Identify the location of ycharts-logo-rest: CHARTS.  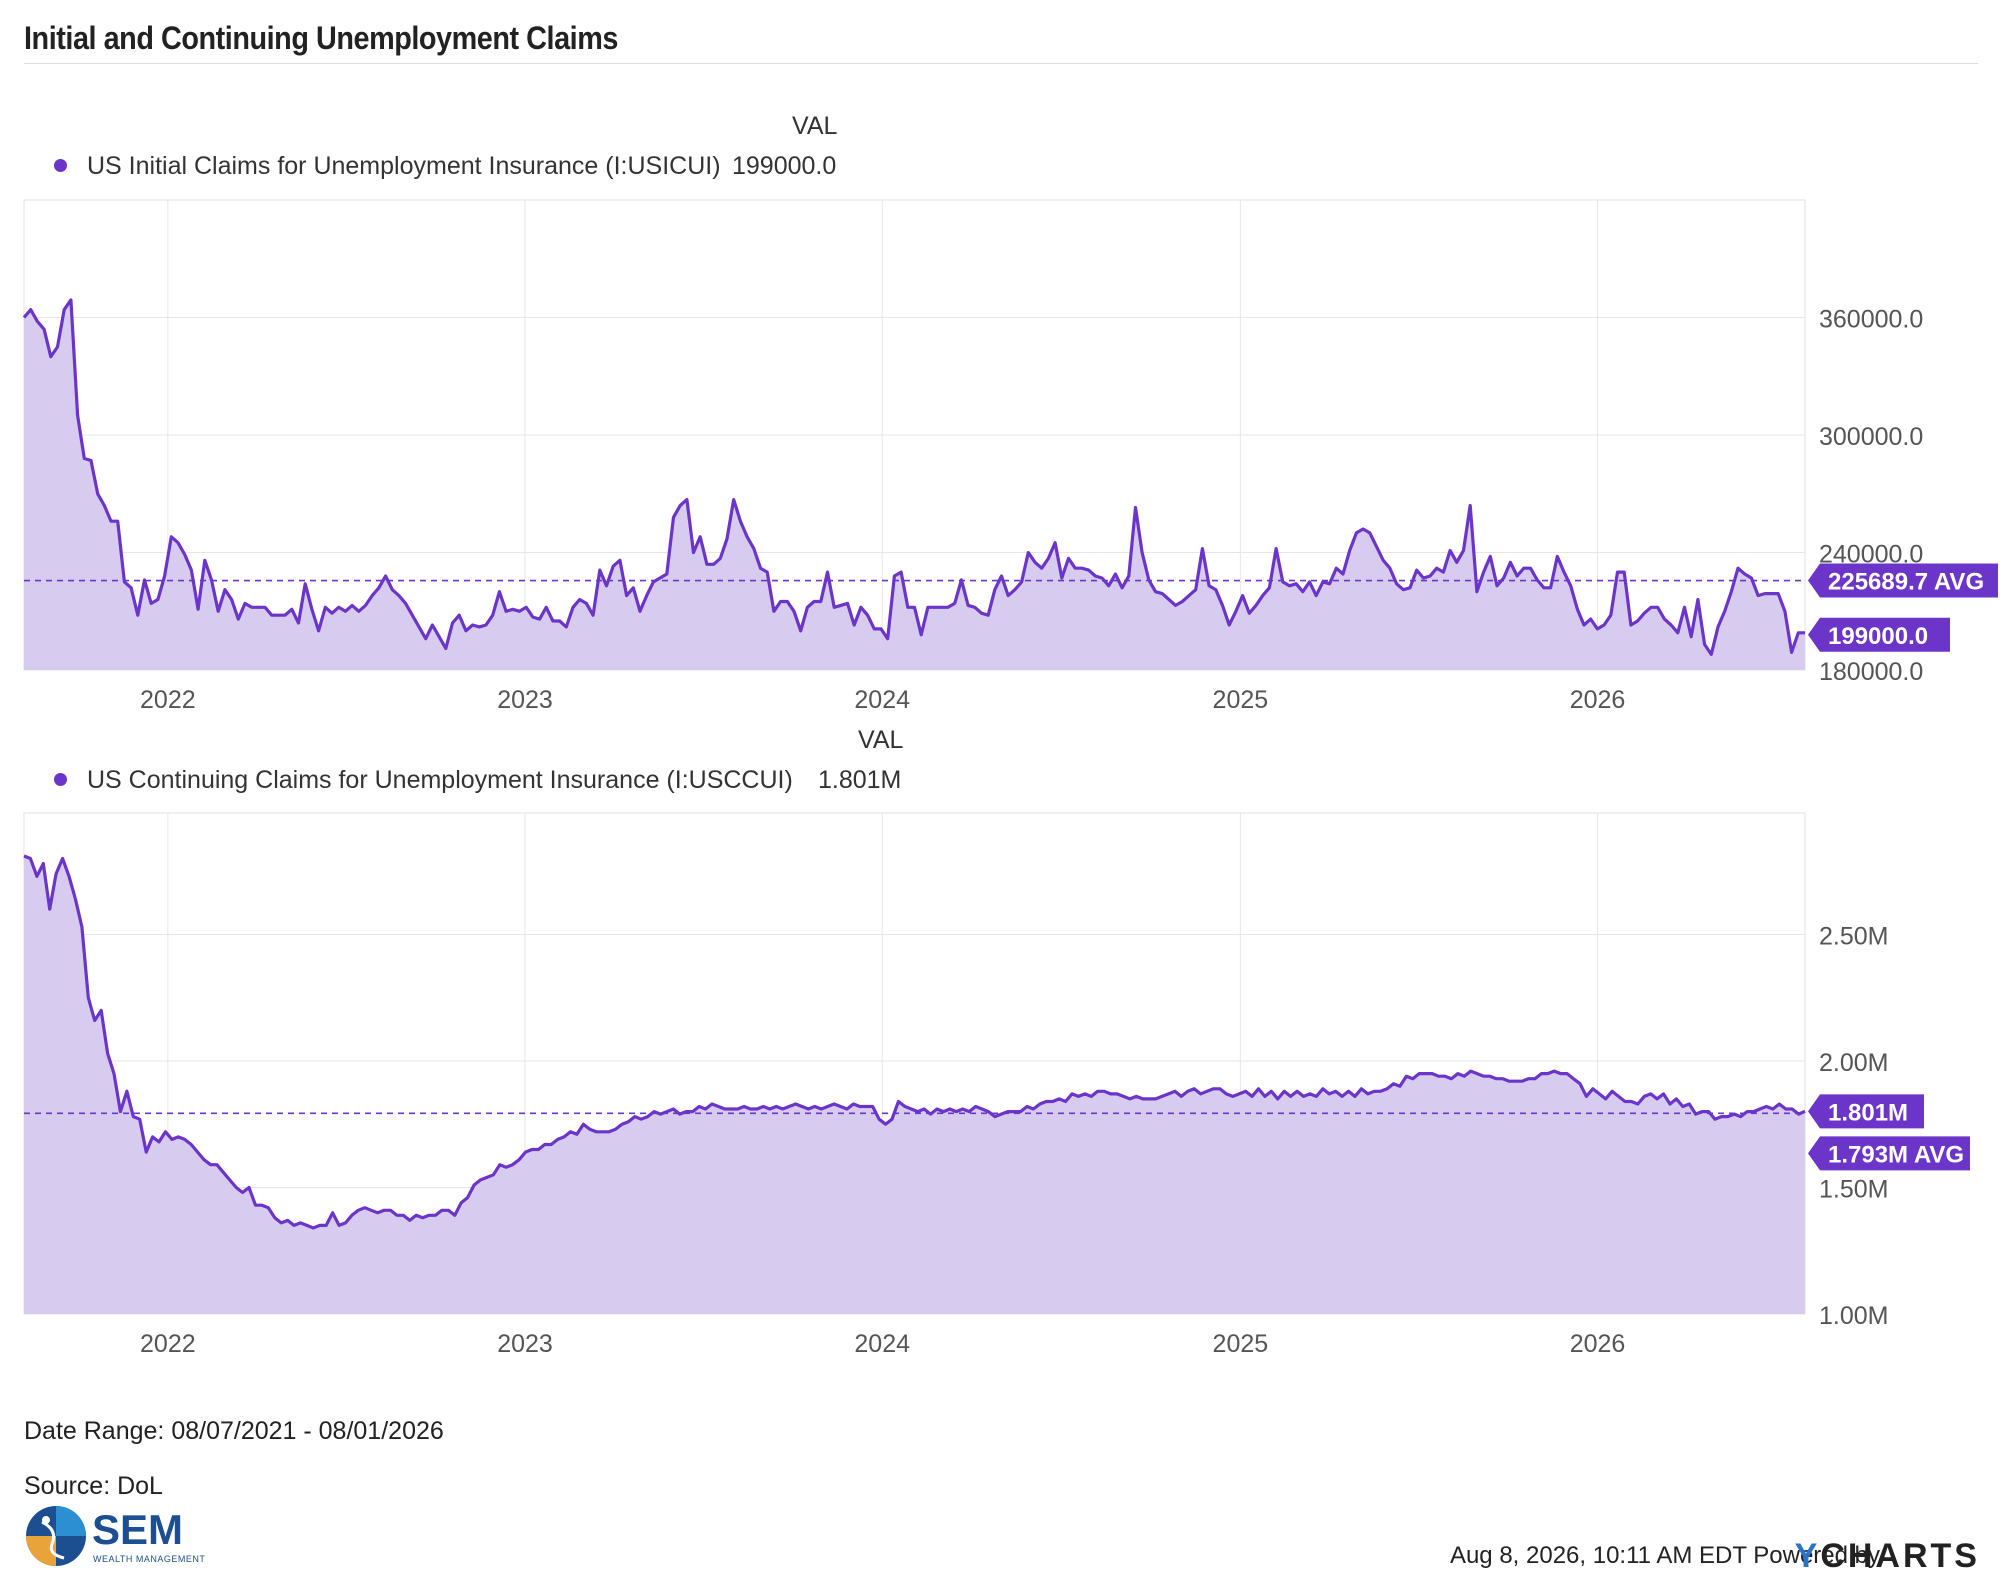
(1900, 1556).